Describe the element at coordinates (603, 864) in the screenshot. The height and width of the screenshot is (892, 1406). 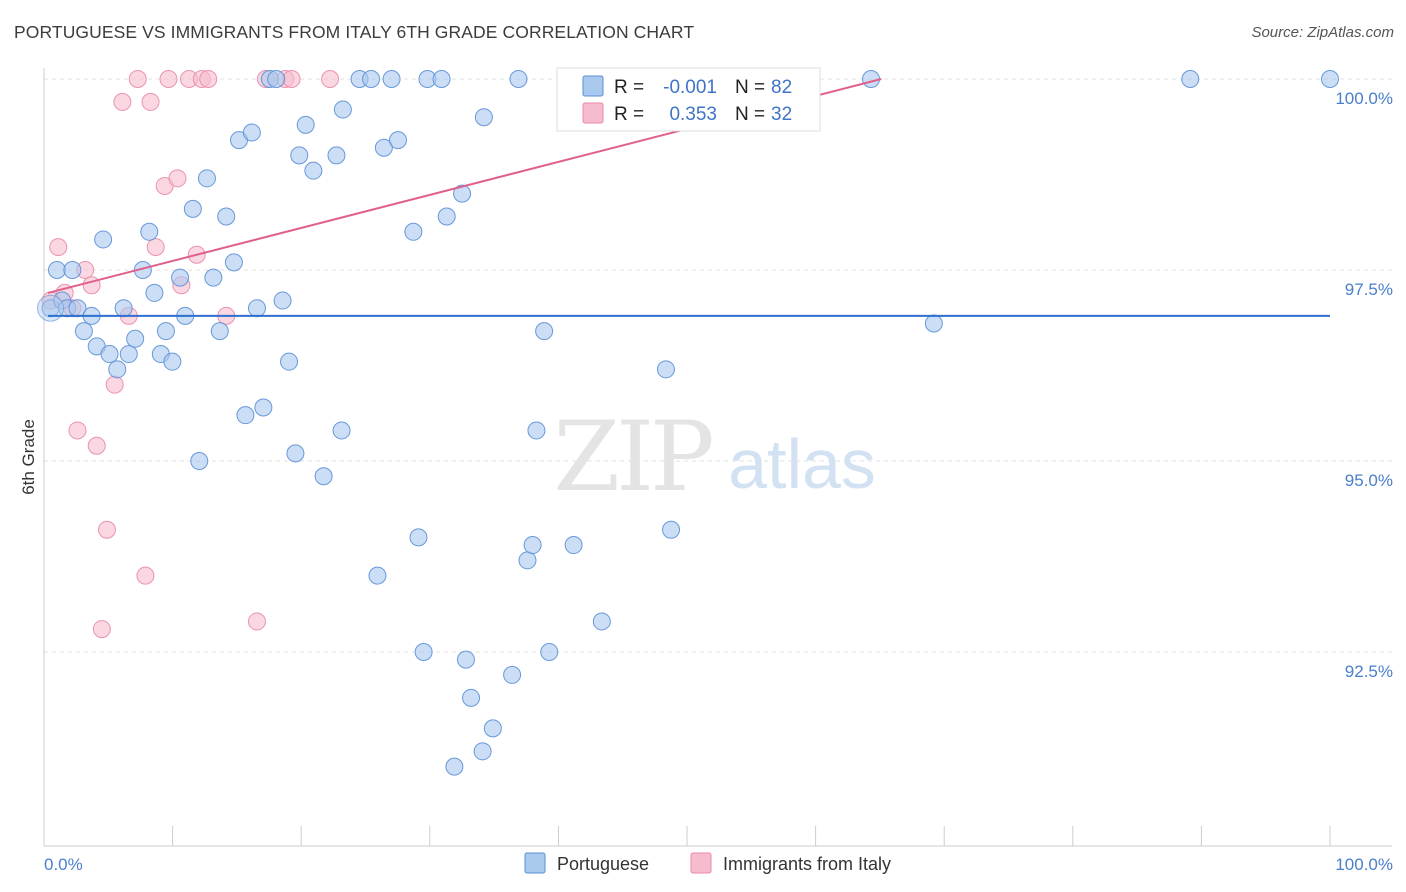
I see `bottom-legend-label-portuguese: Portuguese` at that location.